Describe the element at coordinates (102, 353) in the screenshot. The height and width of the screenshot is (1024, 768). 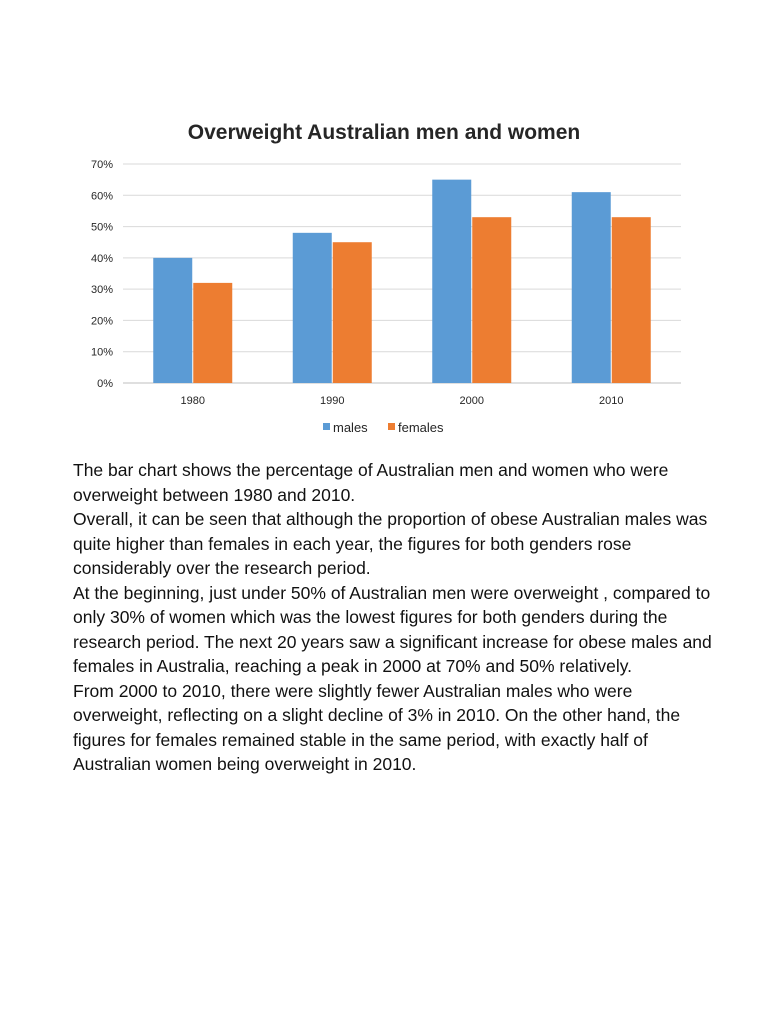
I see `y-tick-label: 10%` at that location.